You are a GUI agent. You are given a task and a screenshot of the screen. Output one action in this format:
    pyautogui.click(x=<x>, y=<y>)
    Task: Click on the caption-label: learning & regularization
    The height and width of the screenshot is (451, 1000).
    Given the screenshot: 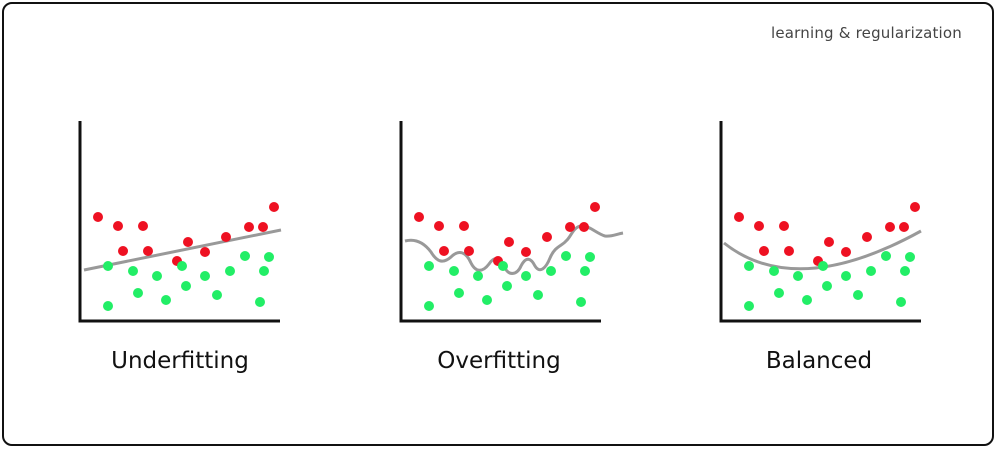 What is the action you would take?
    pyautogui.click(x=866, y=33)
    